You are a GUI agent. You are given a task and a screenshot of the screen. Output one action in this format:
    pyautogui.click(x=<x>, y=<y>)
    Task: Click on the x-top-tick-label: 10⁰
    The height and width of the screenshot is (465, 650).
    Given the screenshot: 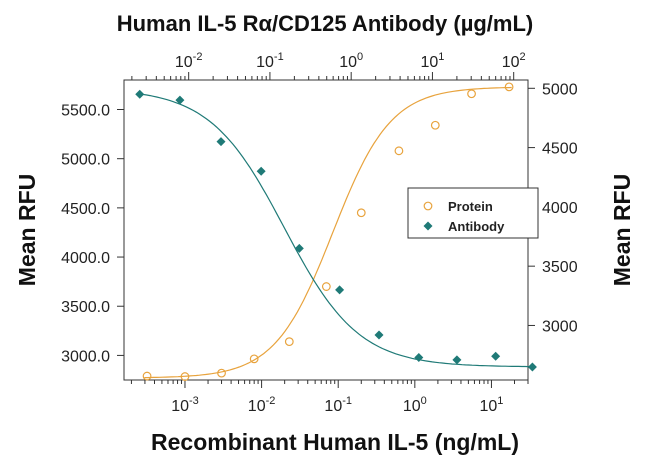 What is the action you would take?
    pyautogui.click(x=351, y=61)
    